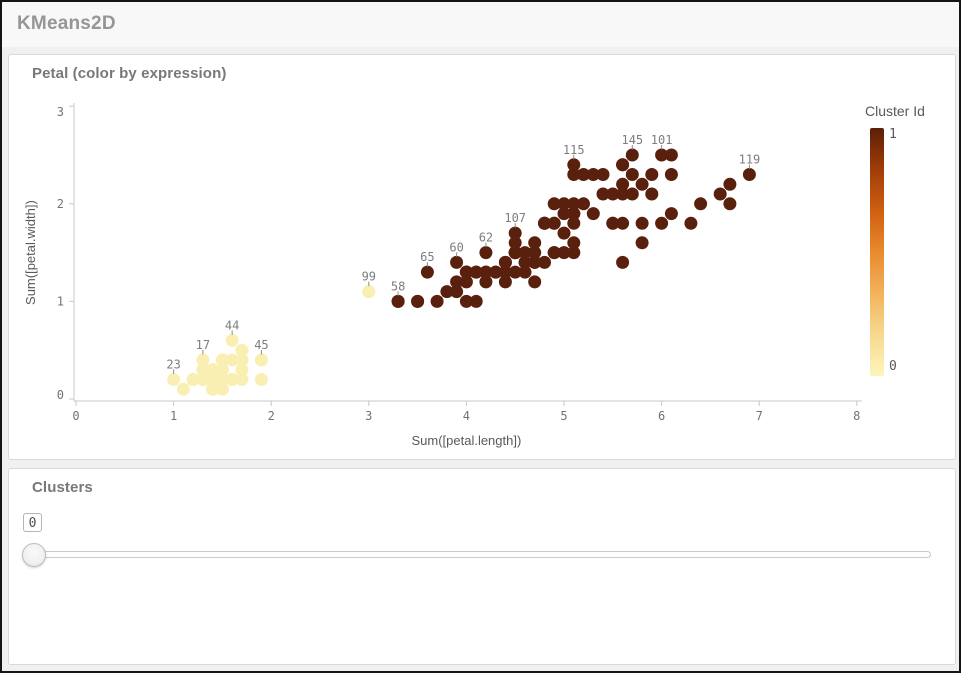  Describe the element at coordinates (32, 522) in the screenshot. I see `slider-value-badge: 0` at that location.